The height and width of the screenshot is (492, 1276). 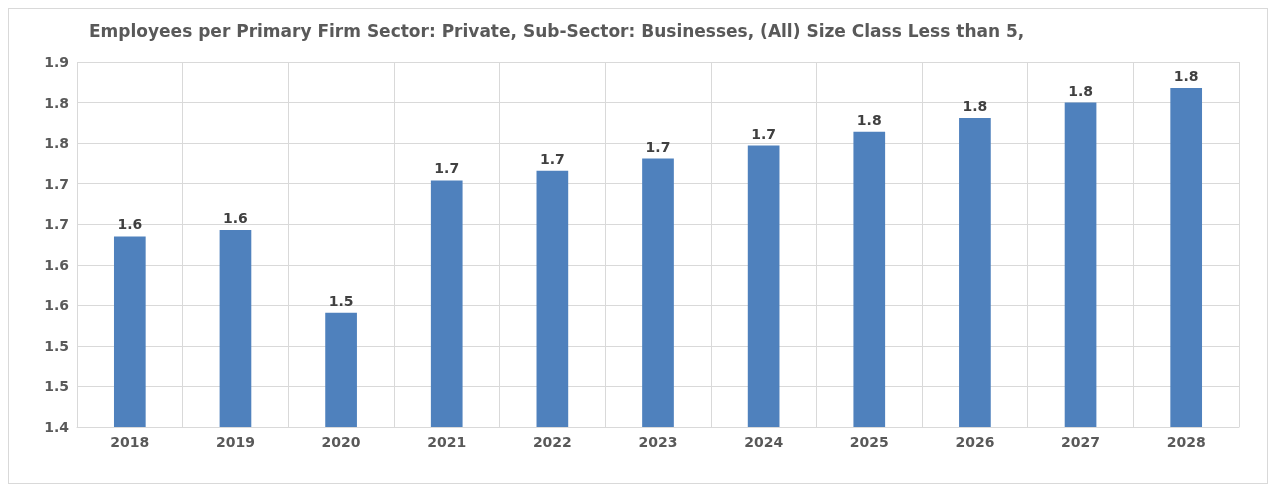 What do you see at coordinates (975, 442) in the screenshot?
I see `x-tick-label: 2026` at bounding box center [975, 442].